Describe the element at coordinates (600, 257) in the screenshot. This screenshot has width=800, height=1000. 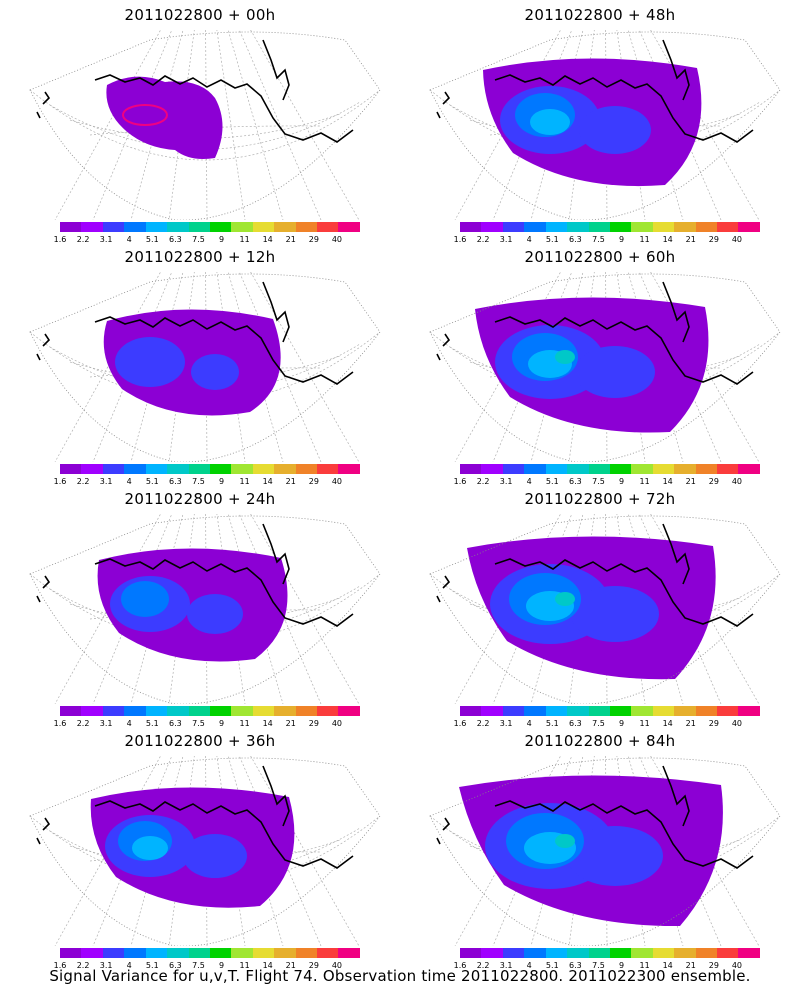
I see `panel-title: 2011022800 + 60h` at that location.